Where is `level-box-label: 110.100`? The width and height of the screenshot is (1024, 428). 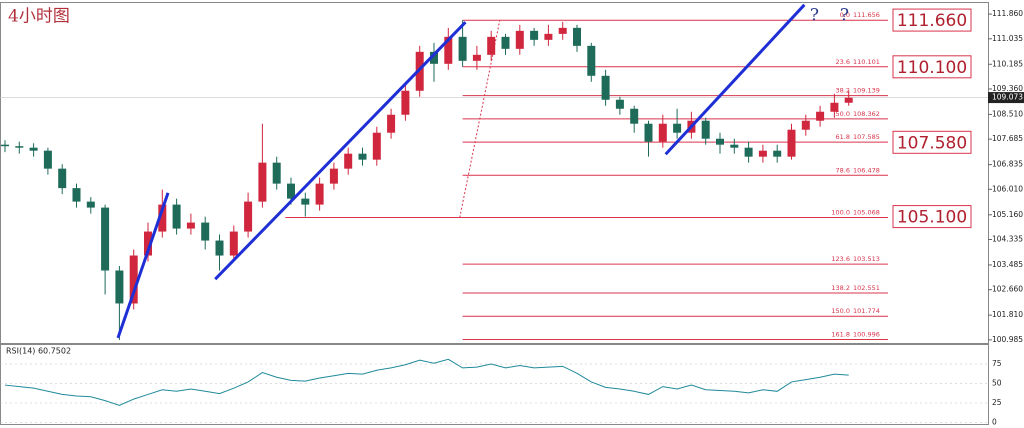
level-box-label: 110.100 is located at coordinates (932, 68).